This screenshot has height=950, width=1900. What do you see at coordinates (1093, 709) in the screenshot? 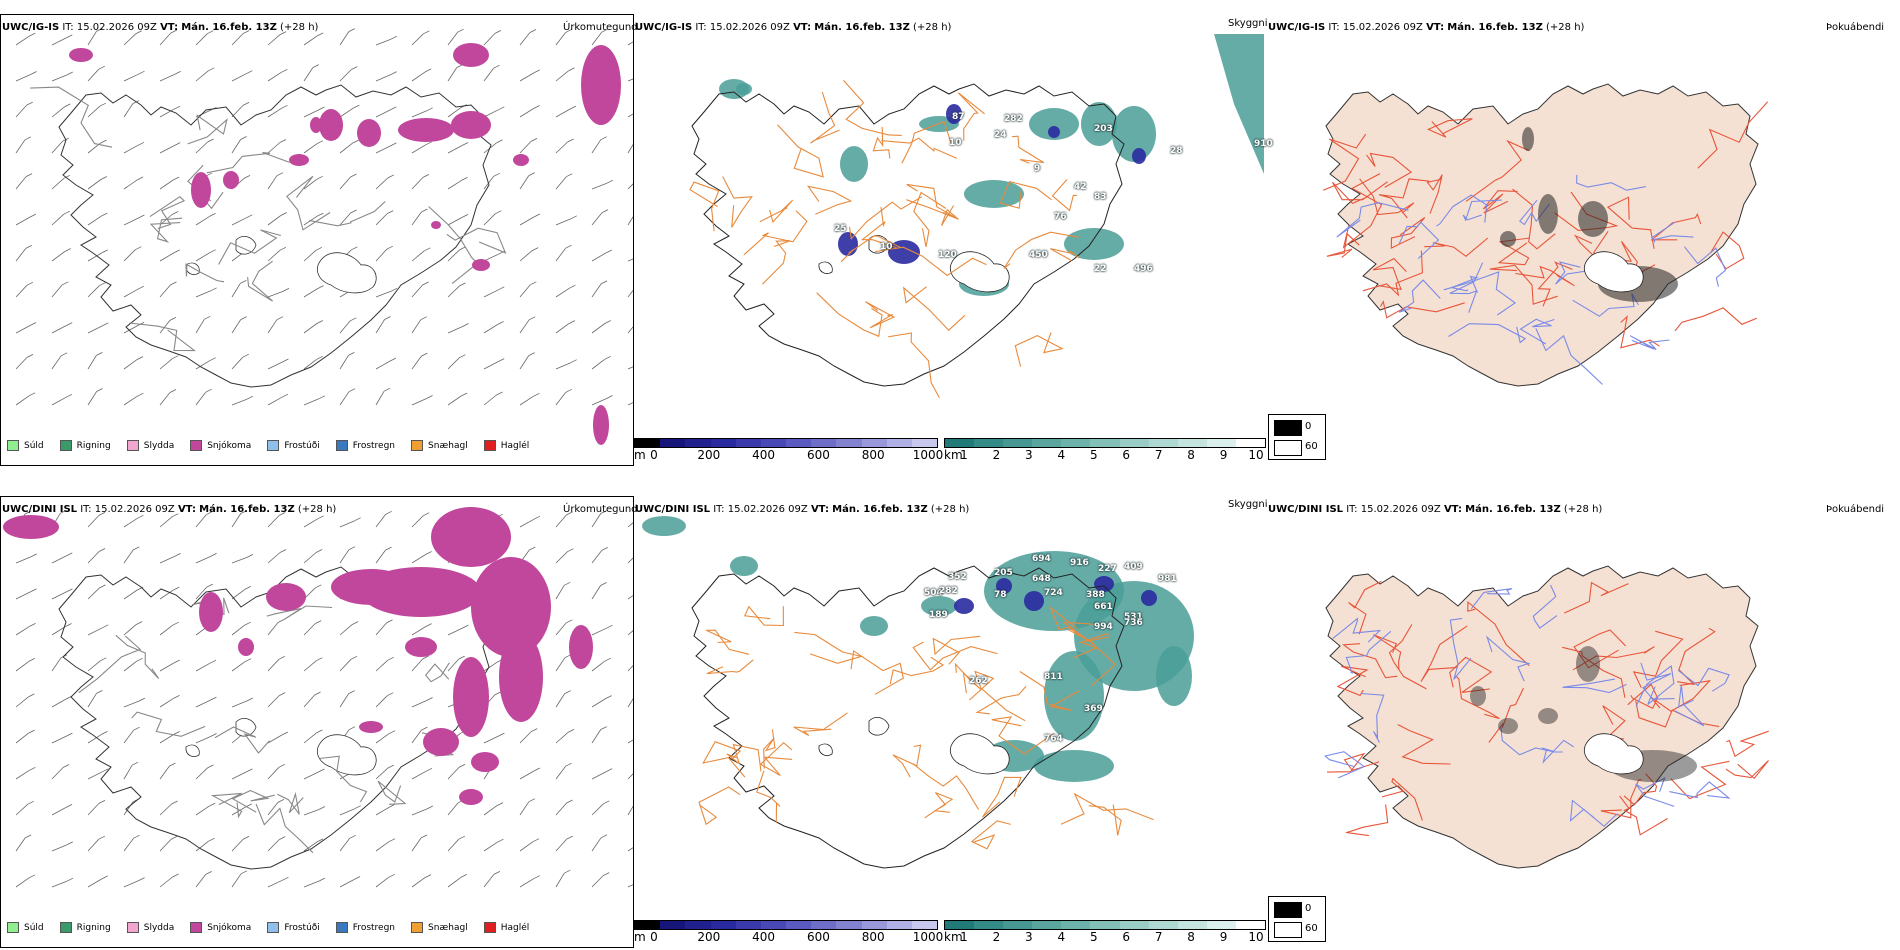
I see `ceiling-value-label: 369` at bounding box center [1093, 709].